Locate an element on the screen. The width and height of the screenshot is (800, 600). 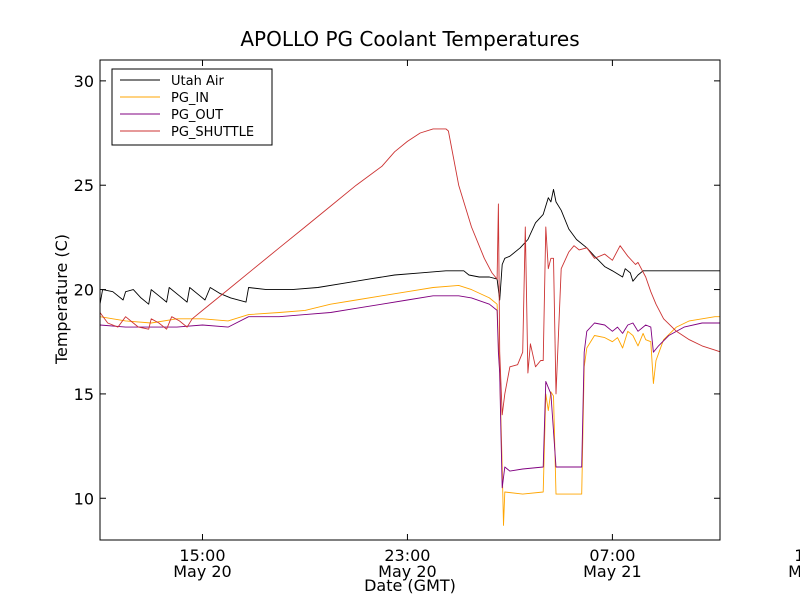
legend-entries: Utah Air PG_IN PG_OUT PG_SHUTTLE is located at coordinates (187, 107).